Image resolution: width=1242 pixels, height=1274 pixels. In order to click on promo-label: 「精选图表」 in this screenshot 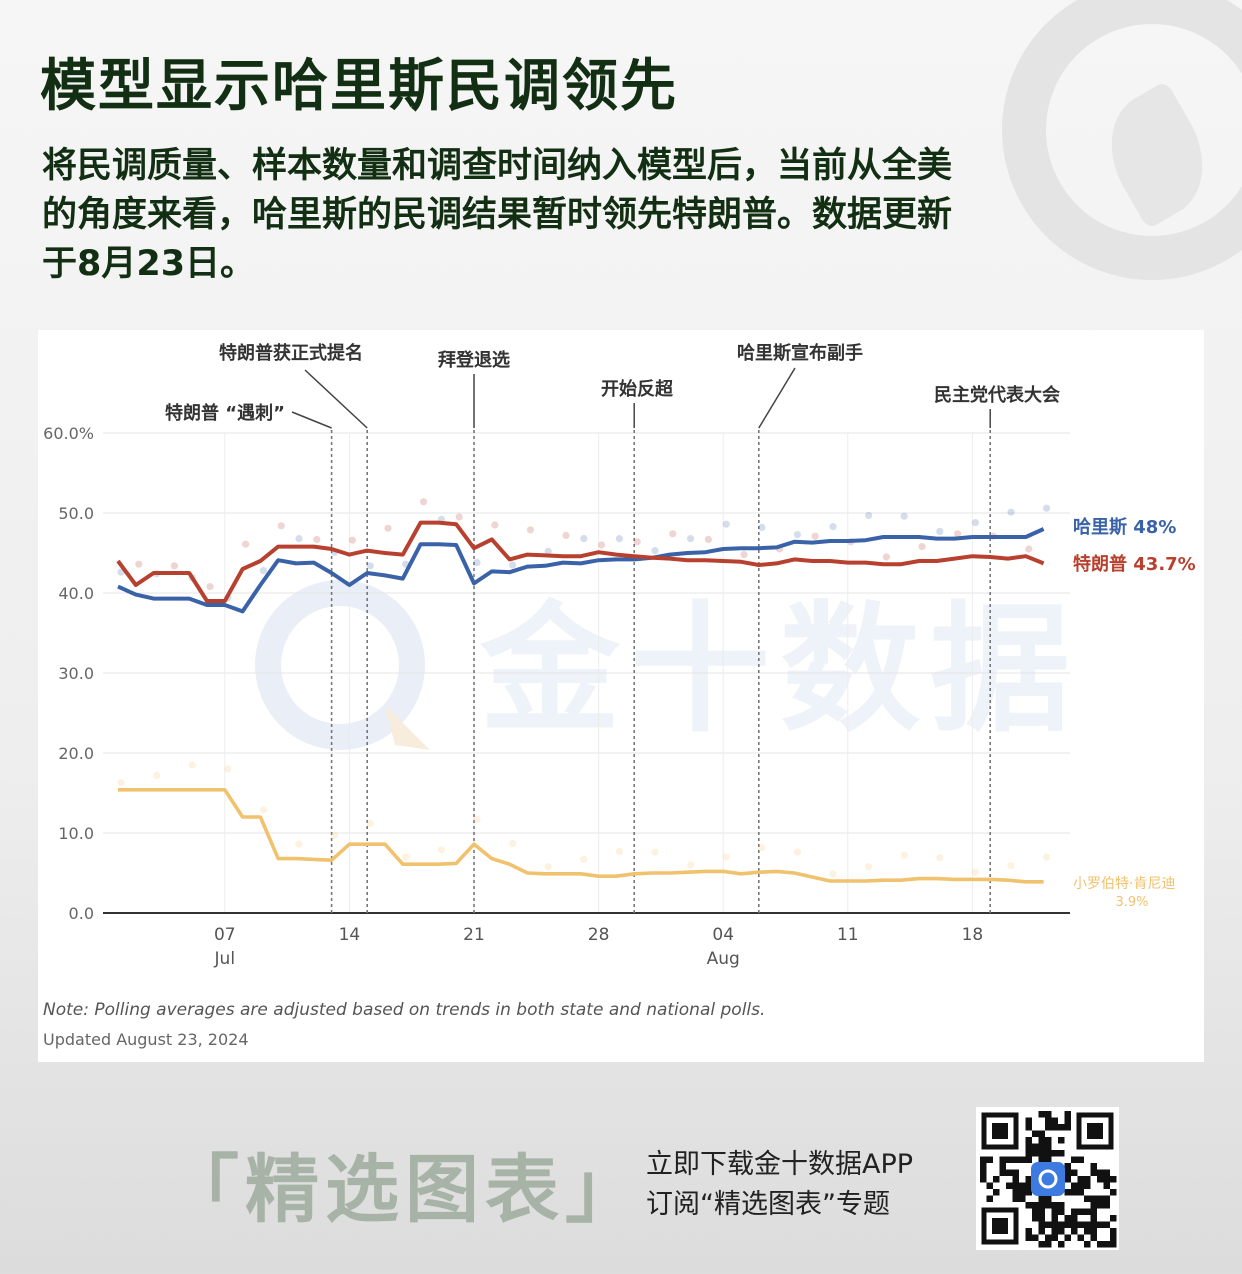, I will do `click(405, 1190)`.